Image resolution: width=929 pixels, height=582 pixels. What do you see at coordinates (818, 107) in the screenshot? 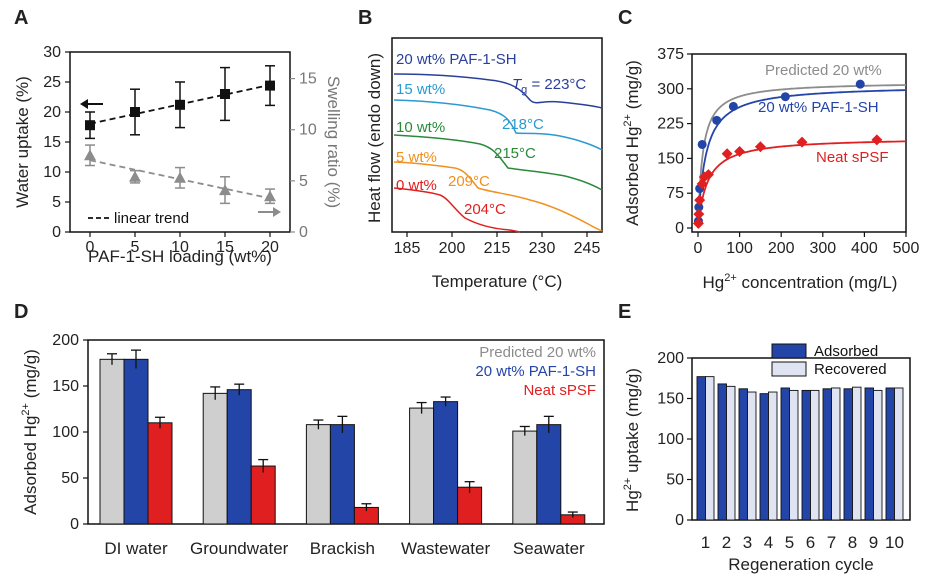
I see `panel-c-label-paf: 20 wt% PAF-1-SH` at bounding box center [818, 107].